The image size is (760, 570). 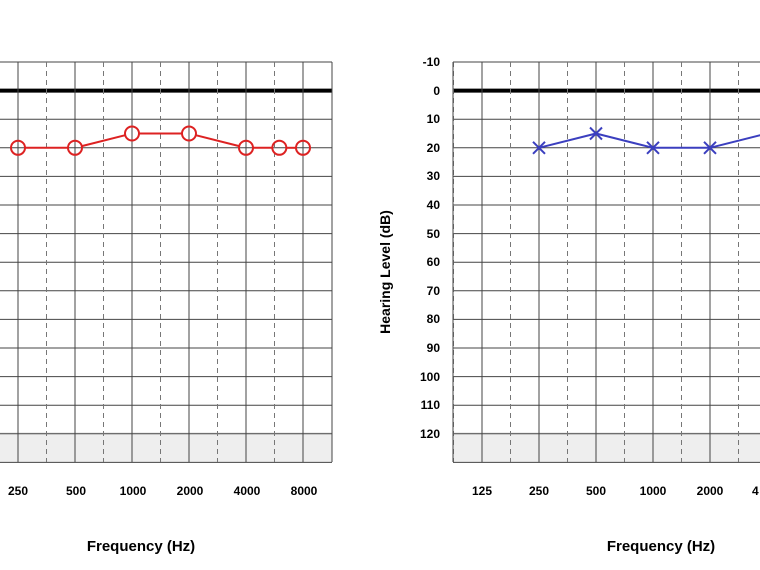 What do you see at coordinates (432, 62) in the screenshot?
I see `y-tick-label: -10` at bounding box center [432, 62].